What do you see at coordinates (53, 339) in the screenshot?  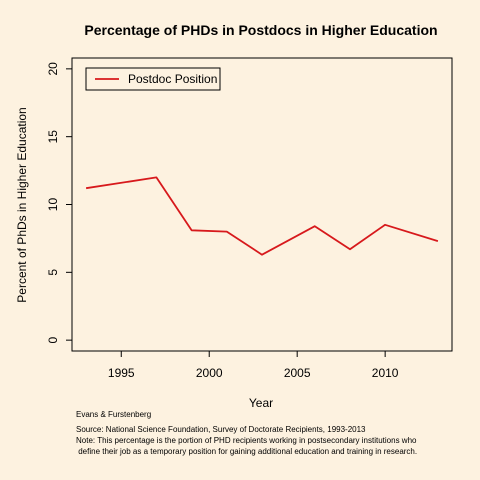 I see `y-tick-label: 0` at bounding box center [53, 339].